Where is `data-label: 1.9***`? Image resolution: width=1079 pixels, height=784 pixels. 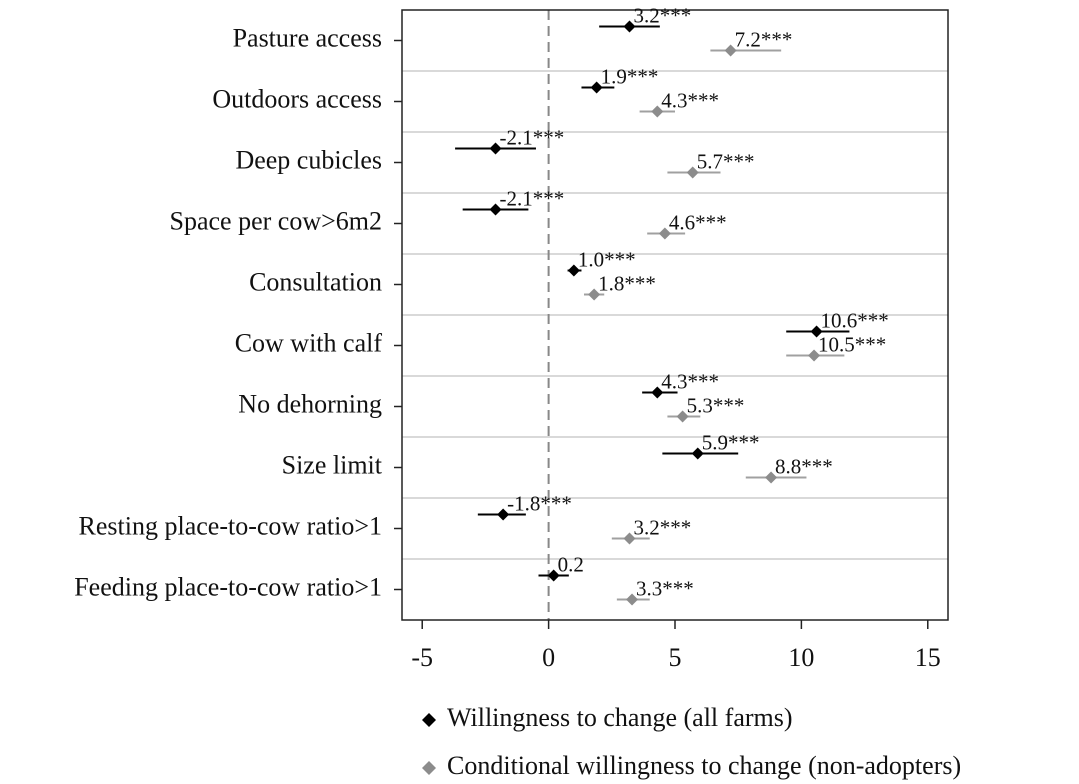 data-label: 1.9*** is located at coordinates (630, 76).